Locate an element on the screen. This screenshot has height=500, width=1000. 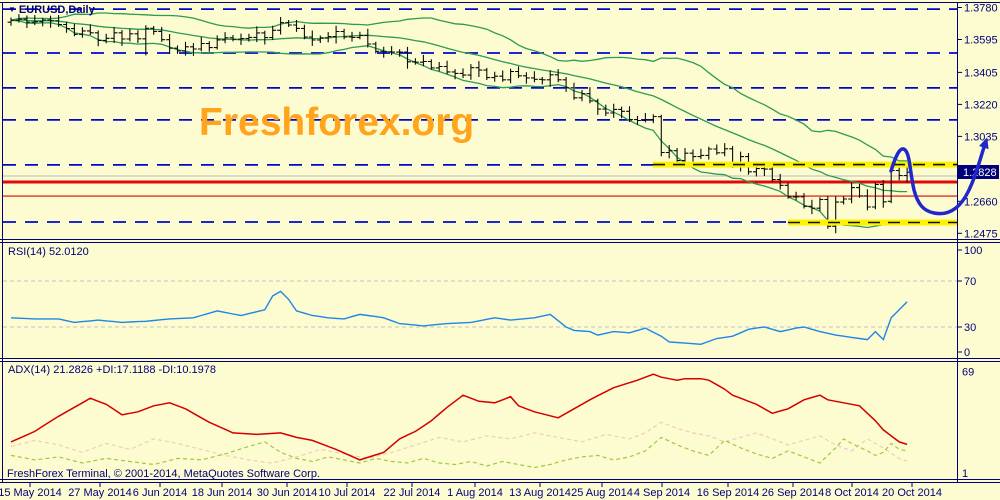
time-scale-label: 25 Aug 2014 is located at coordinates (602, 493).